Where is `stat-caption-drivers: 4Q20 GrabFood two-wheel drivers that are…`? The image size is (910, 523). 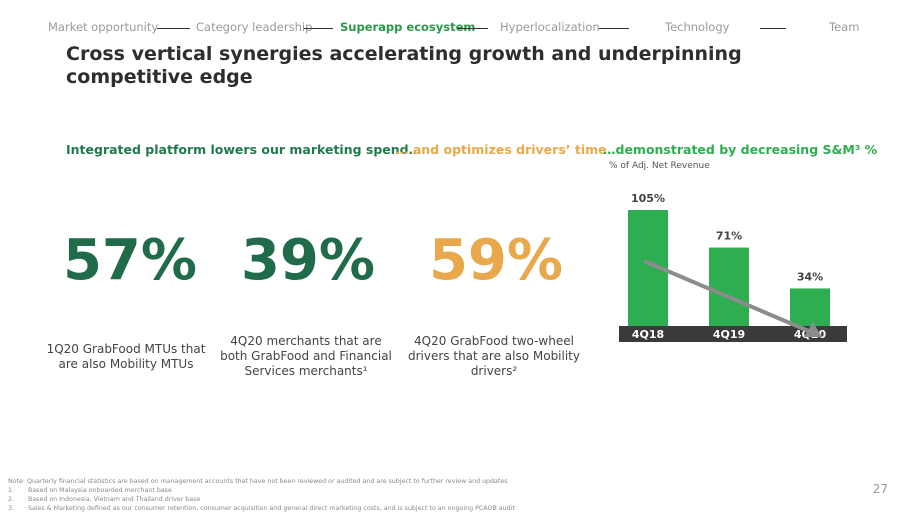
stat-caption-drivers: 4Q20 GrabFood two-wheel drivers that are… is located at coordinates (494, 356).